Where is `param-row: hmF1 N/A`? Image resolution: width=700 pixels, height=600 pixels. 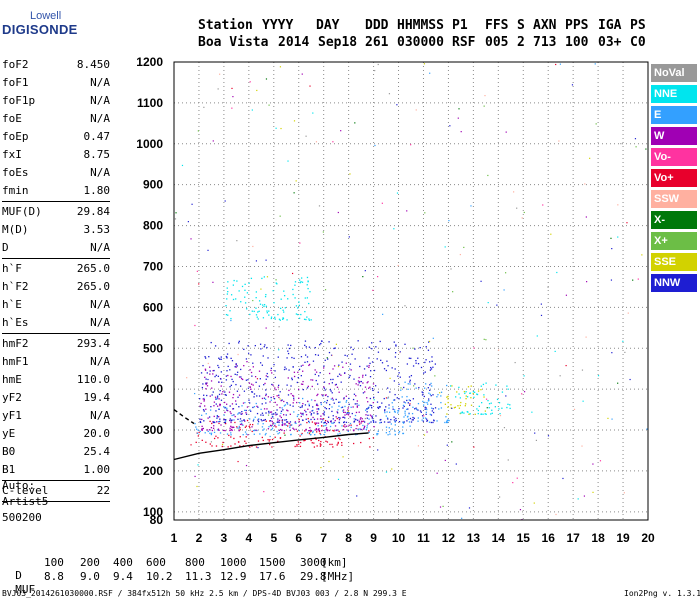
param-row: hmF1 N/A is located at coordinates (56, 362).